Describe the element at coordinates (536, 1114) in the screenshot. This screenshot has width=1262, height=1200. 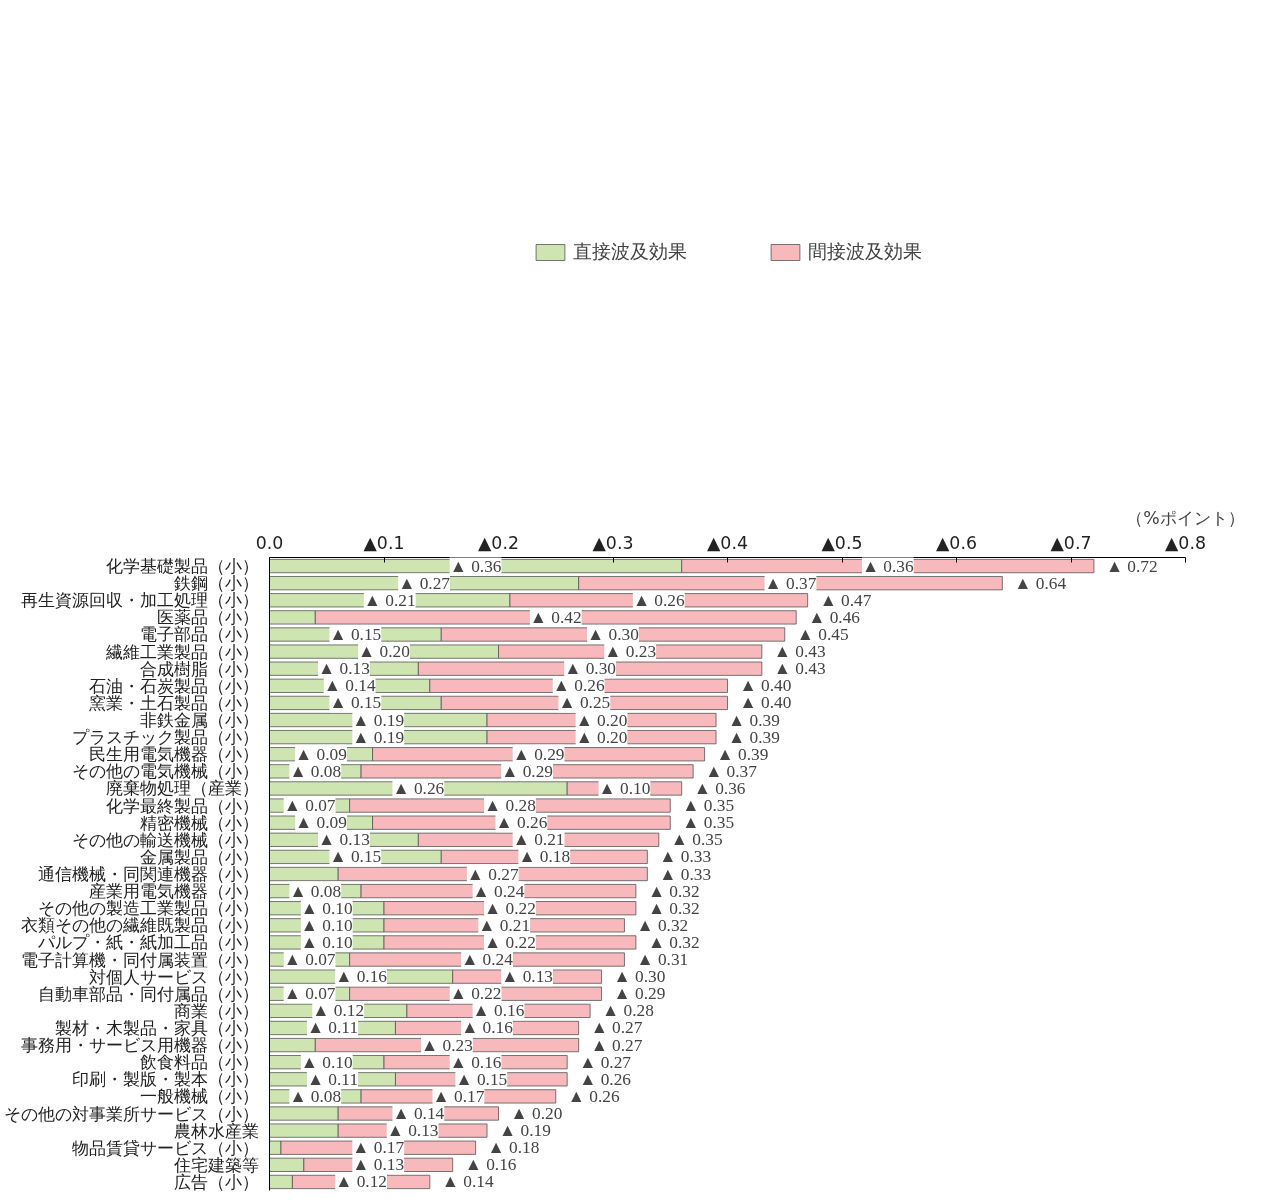
I see `total-label: ▲ 0.20` at that location.